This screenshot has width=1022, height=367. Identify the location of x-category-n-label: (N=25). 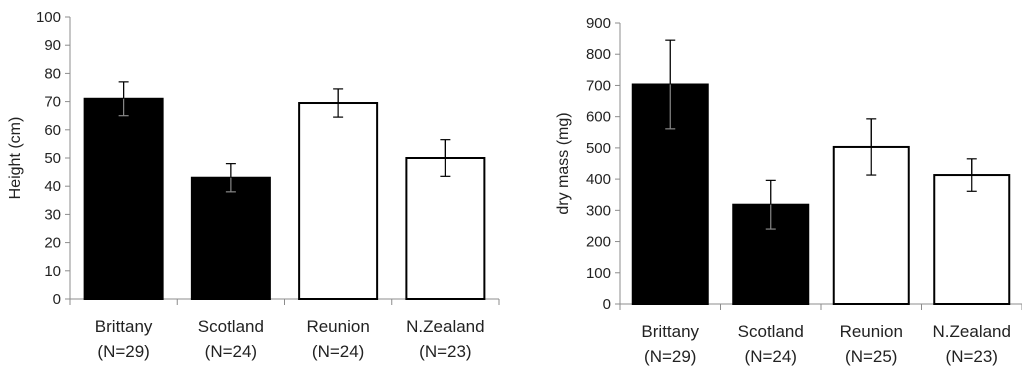
(871, 356).